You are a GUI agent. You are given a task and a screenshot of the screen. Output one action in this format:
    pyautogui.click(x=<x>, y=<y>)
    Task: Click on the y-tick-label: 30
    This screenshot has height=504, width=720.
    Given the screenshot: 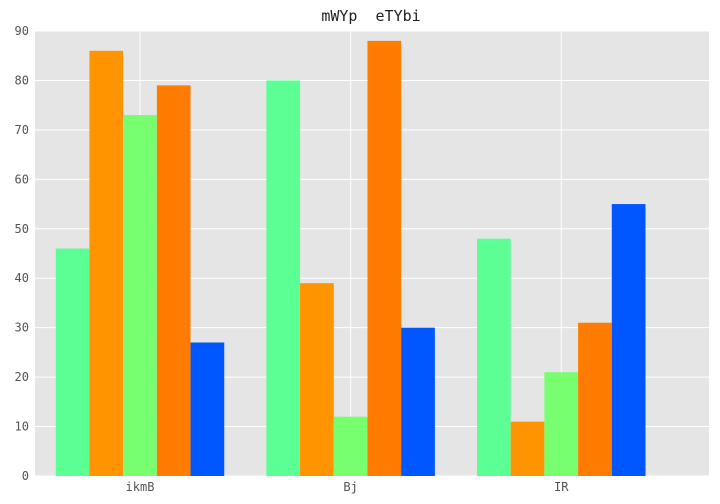 What is the action you would take?
    pyautogui.click(x=22, y=328)
    